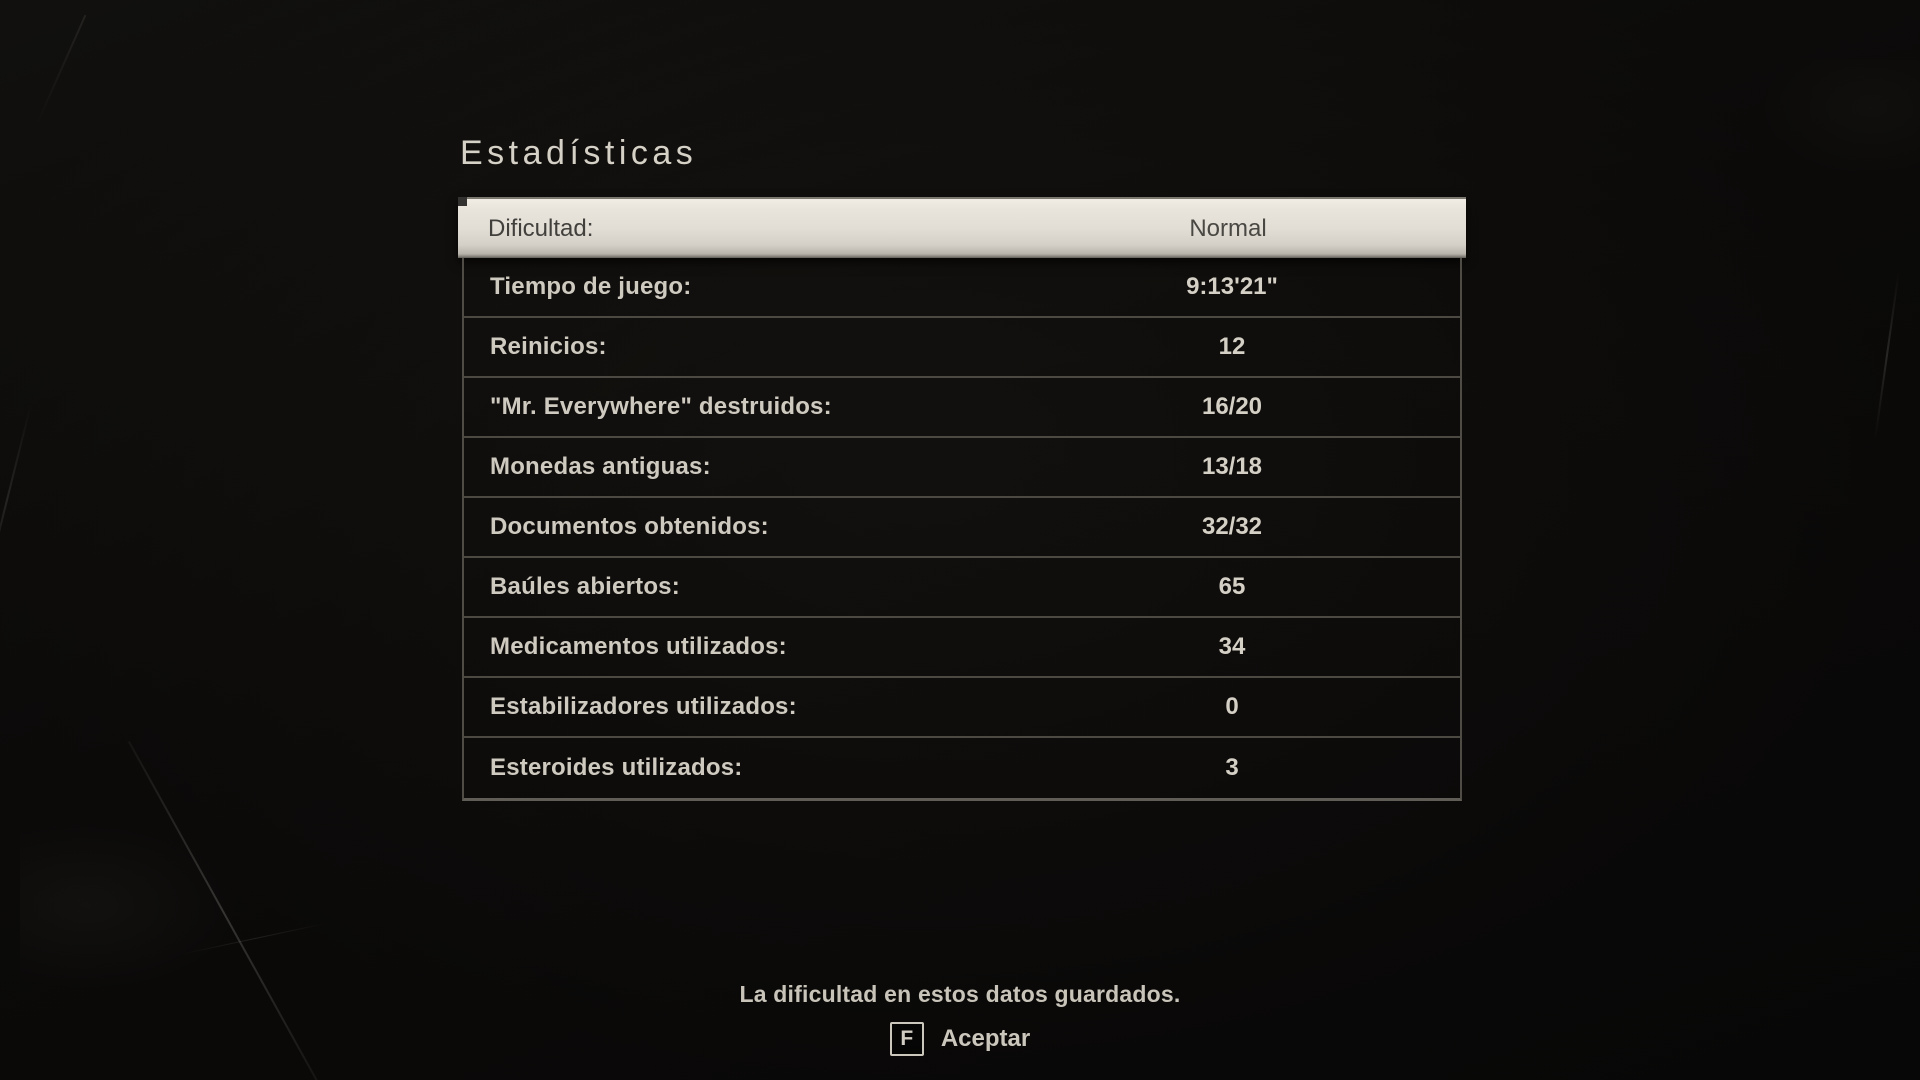  Describe the element at coordinates (1232, 406) in the screenshot. I see `stat-value: 16/20` at that location.